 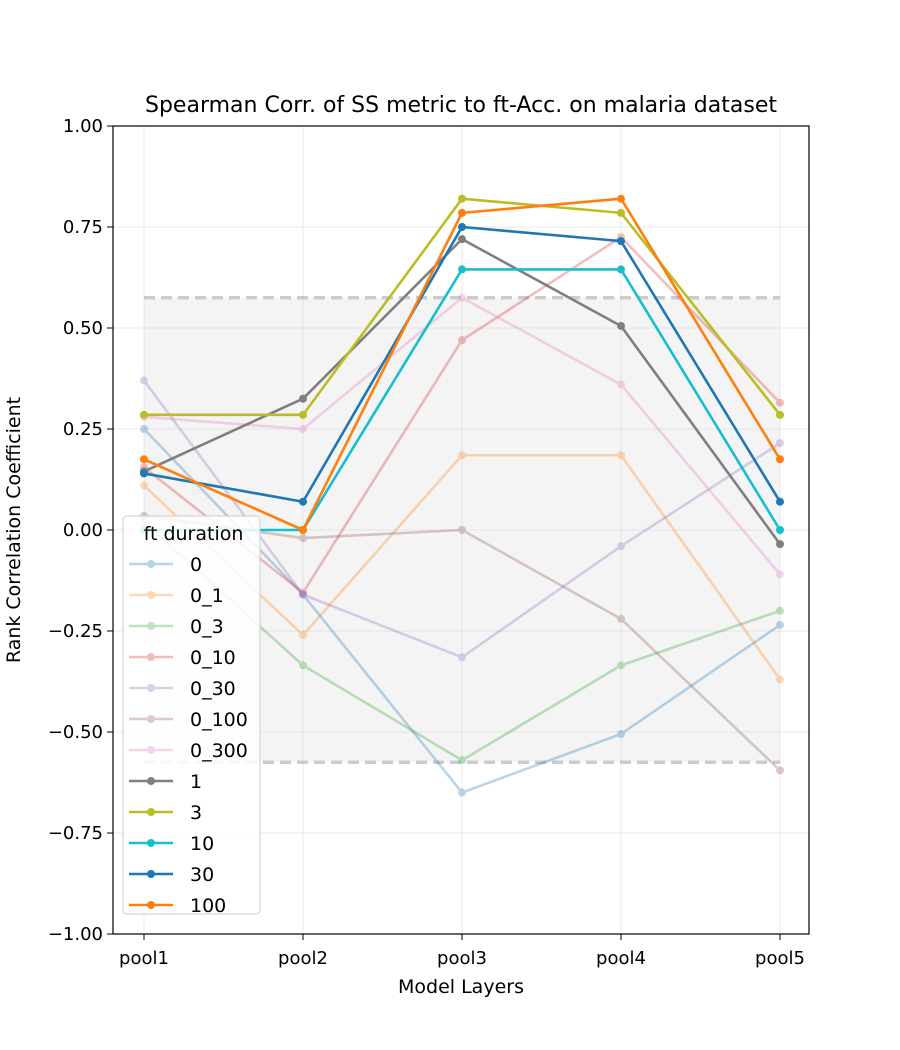 I want to click on legend-item-3: 3, so click(x=165, y=813).